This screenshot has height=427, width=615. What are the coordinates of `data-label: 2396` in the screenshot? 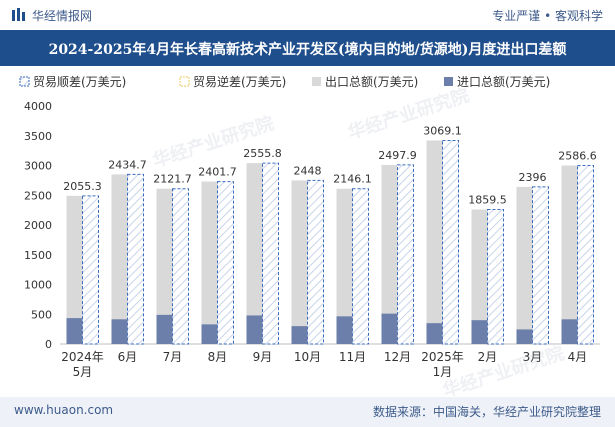 It's located at (533, 177).